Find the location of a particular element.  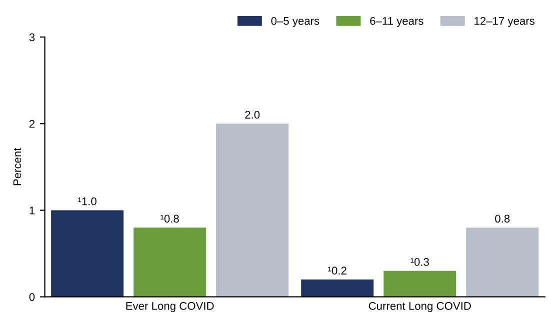

data-label: 2.0 is located at coordinates (252, 114).